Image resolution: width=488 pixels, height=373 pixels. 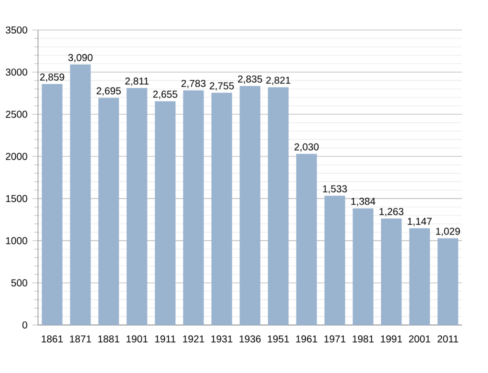 I want to click on x-tick-label: 1871, so click(x=81, y=338).